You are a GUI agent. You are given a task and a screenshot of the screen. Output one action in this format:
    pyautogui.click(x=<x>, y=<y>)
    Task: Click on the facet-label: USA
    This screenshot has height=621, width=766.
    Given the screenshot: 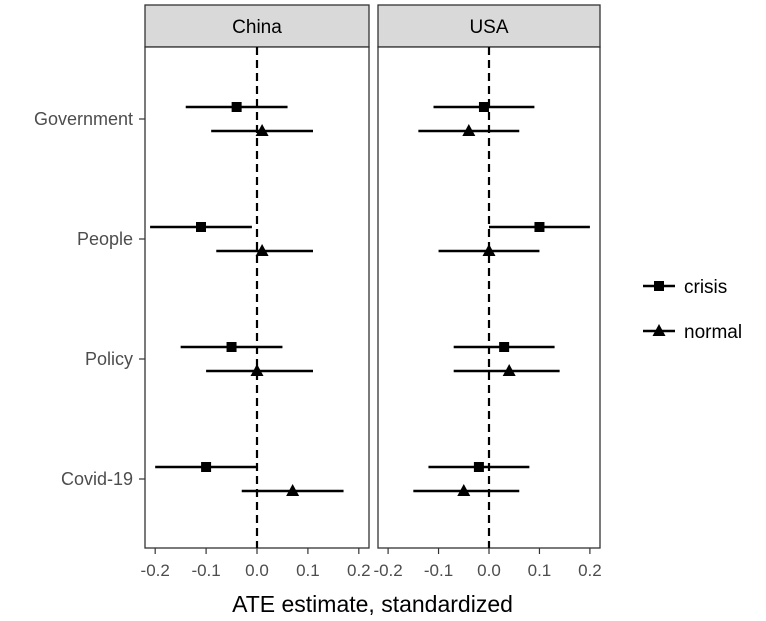 What is the action you would take?
    pyautogui.click(x=488, y=27)
    